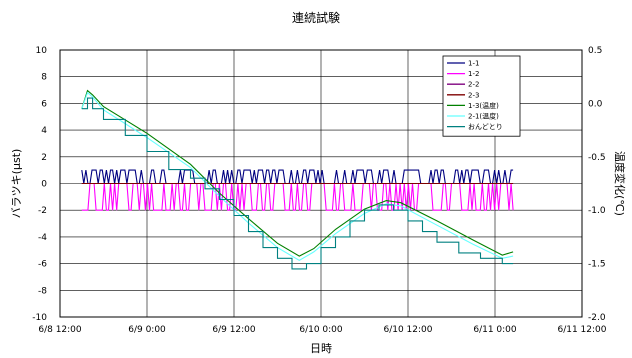 The width and height of the screenshot is (632, 358). Describe the element at coordinates (321, 348) in the screenshot. I see `x-axis-label: 日時` at that location.